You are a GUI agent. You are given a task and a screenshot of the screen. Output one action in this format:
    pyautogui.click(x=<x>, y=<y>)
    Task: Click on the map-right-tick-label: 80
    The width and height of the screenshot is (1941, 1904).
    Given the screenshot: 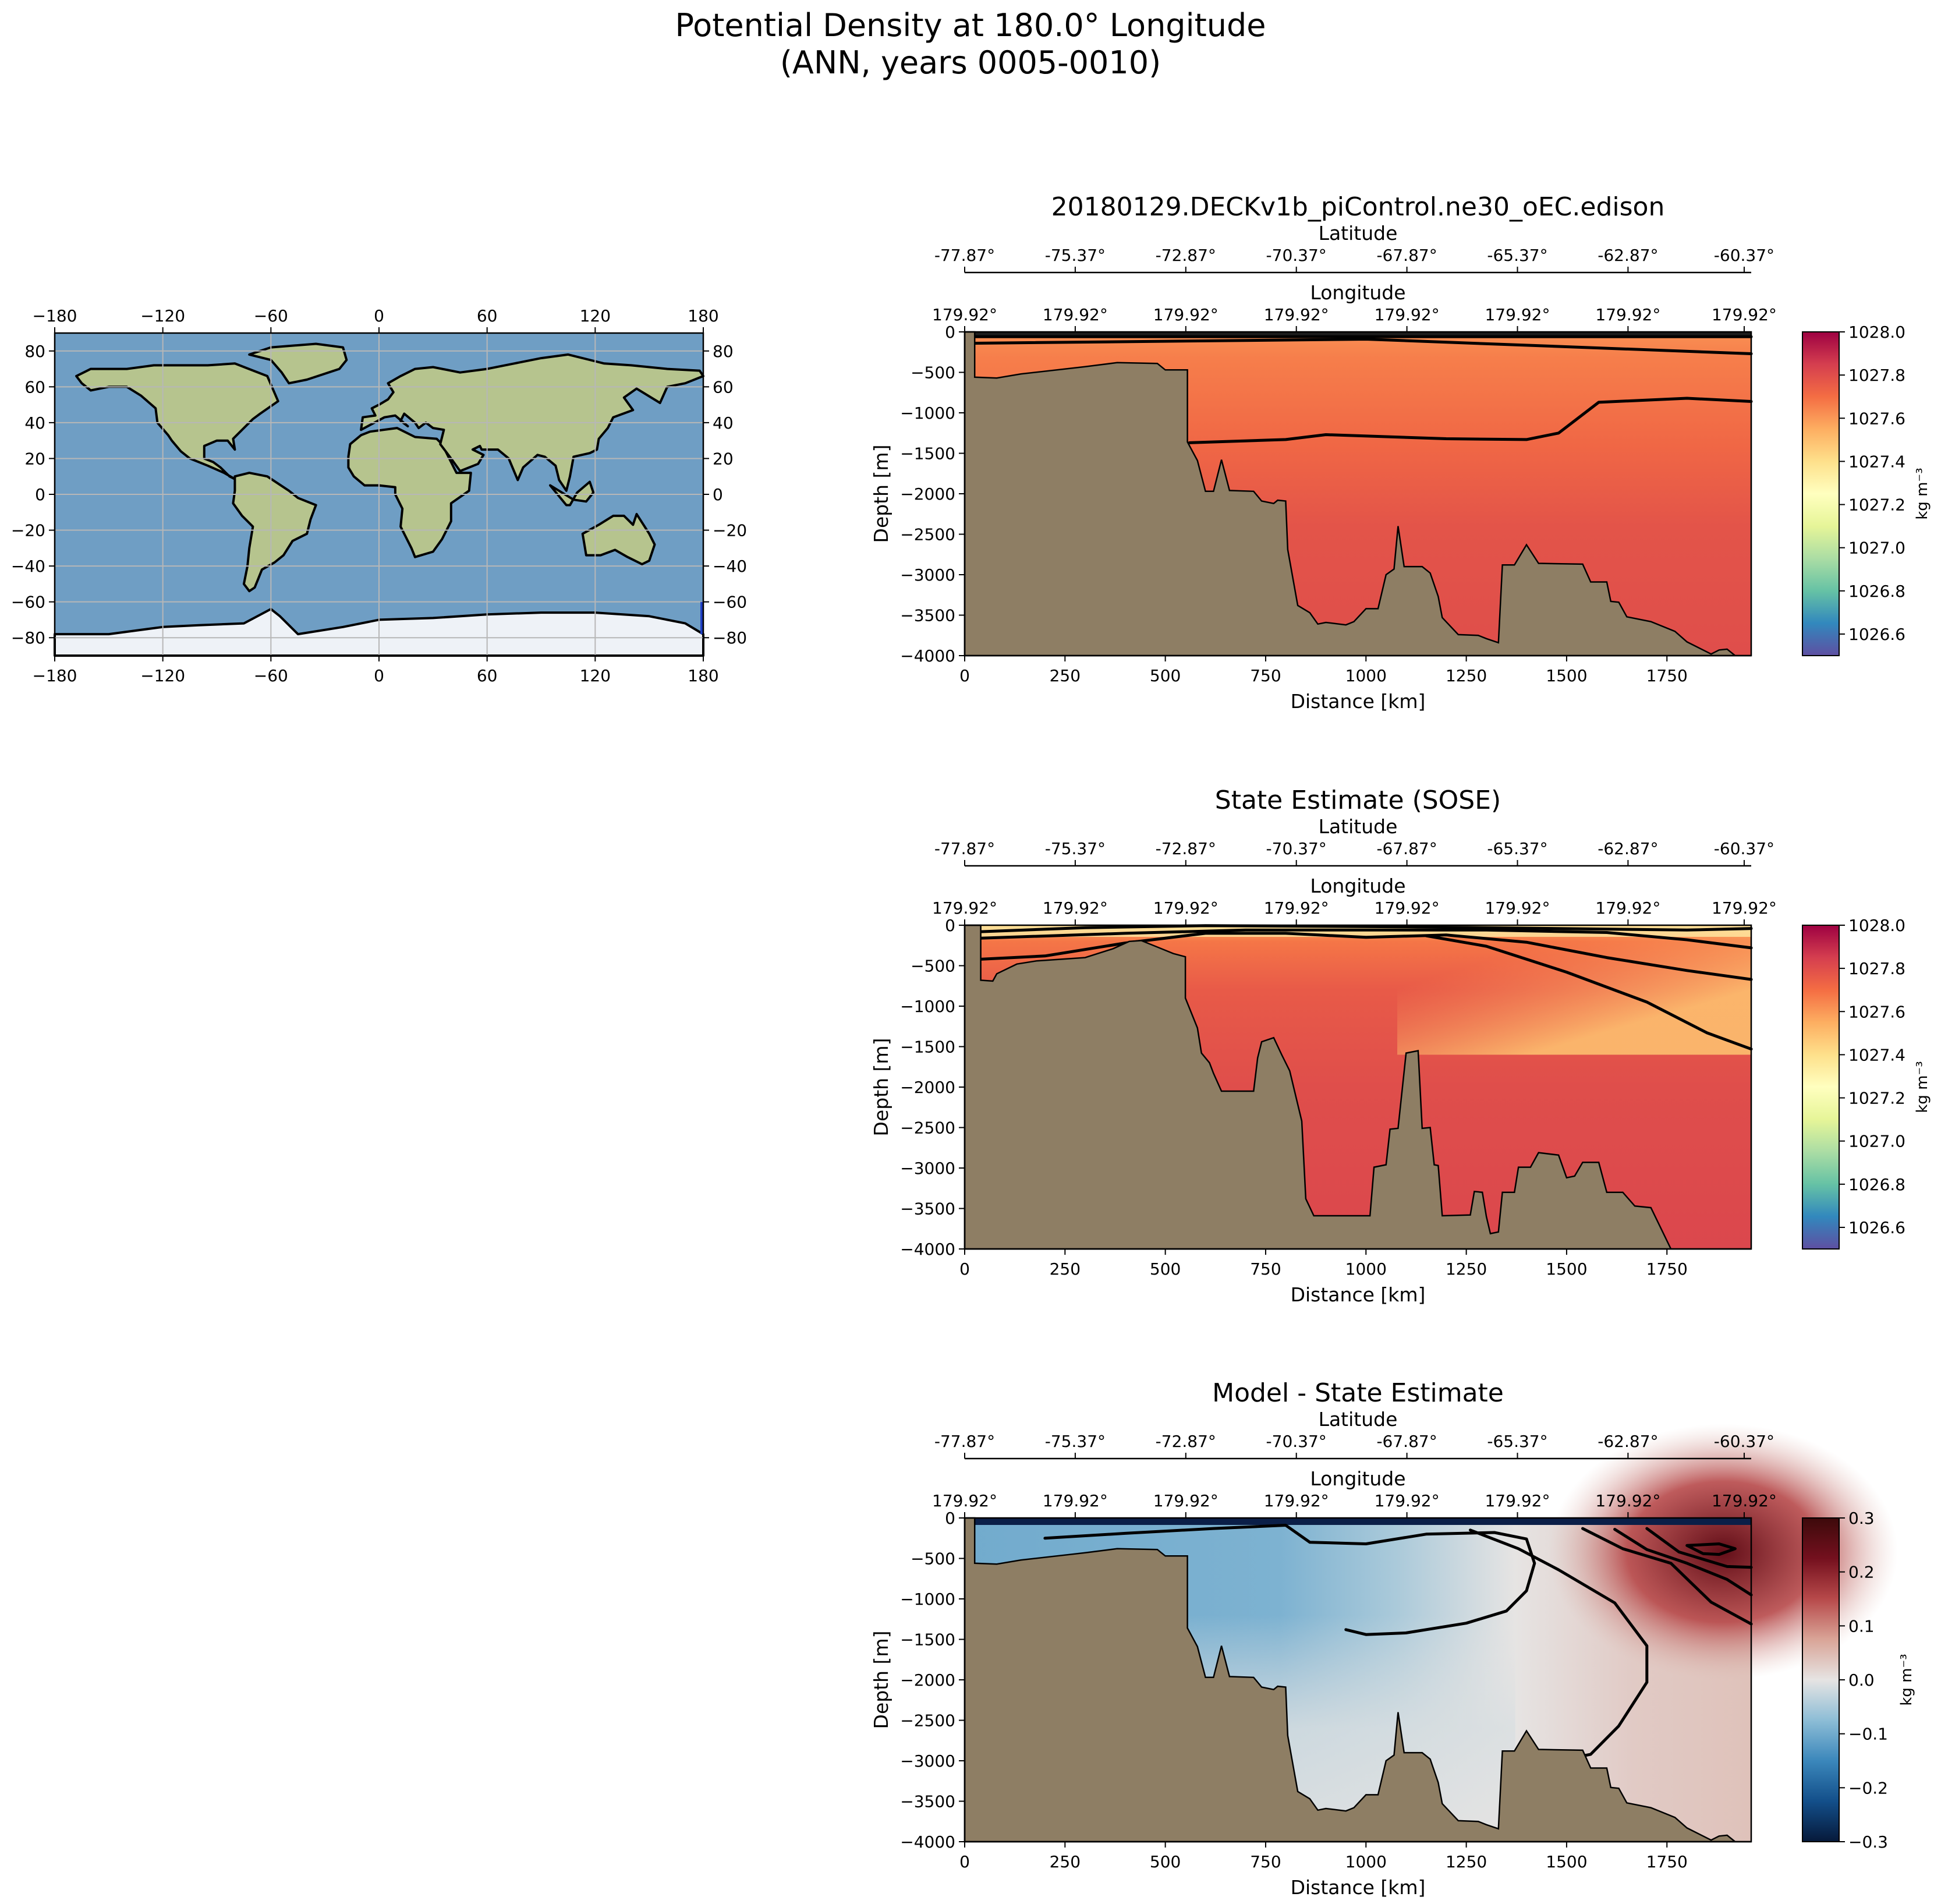 What is the action you would take?
    pyautogui.click(x=723, y=351)
    